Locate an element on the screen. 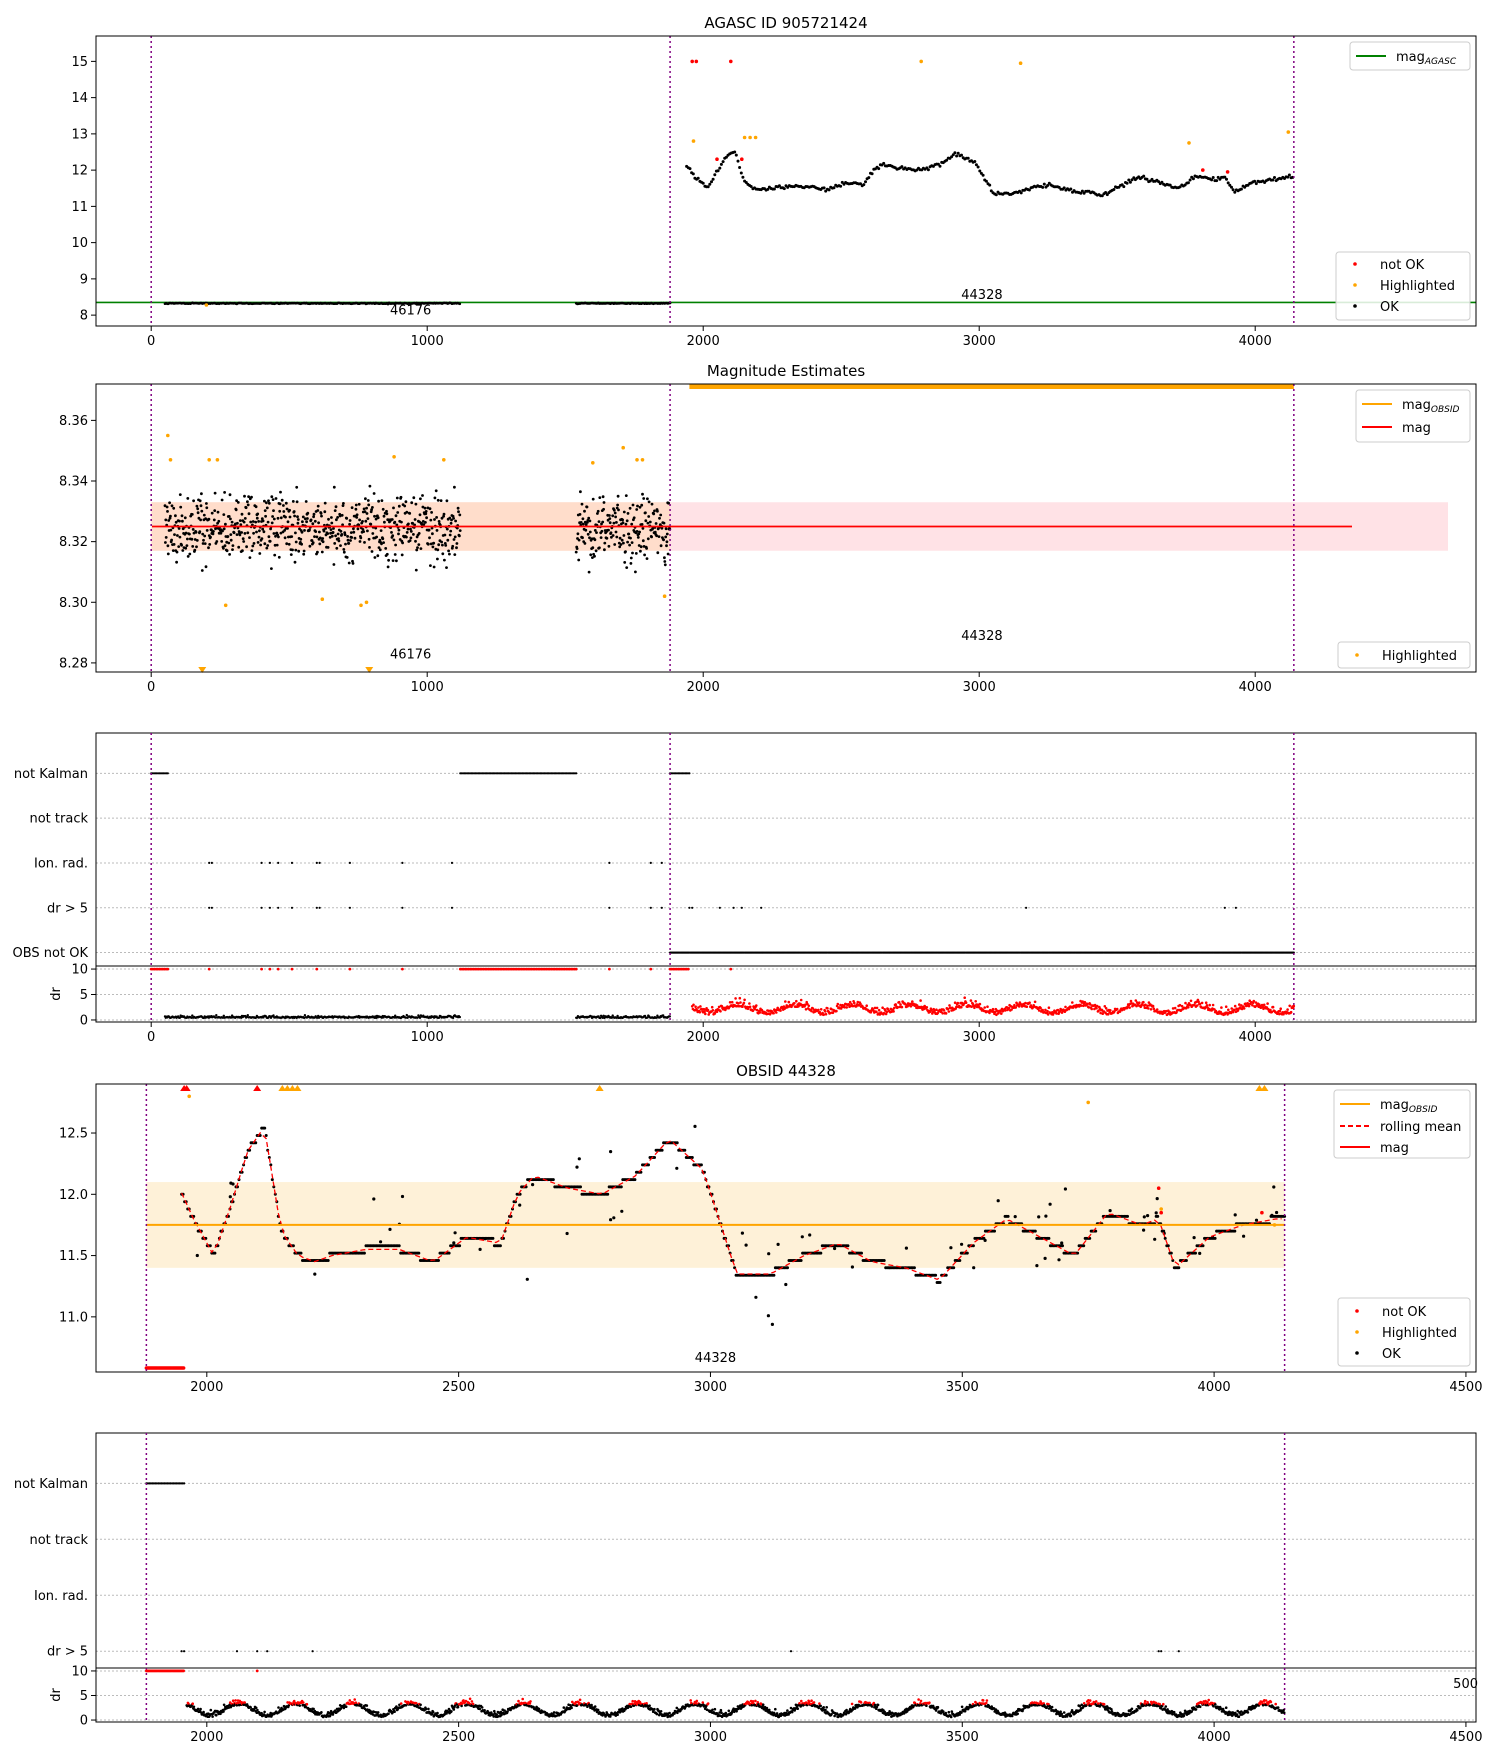  y-tick-label: 8.32 is located at coordinates (73, 542).